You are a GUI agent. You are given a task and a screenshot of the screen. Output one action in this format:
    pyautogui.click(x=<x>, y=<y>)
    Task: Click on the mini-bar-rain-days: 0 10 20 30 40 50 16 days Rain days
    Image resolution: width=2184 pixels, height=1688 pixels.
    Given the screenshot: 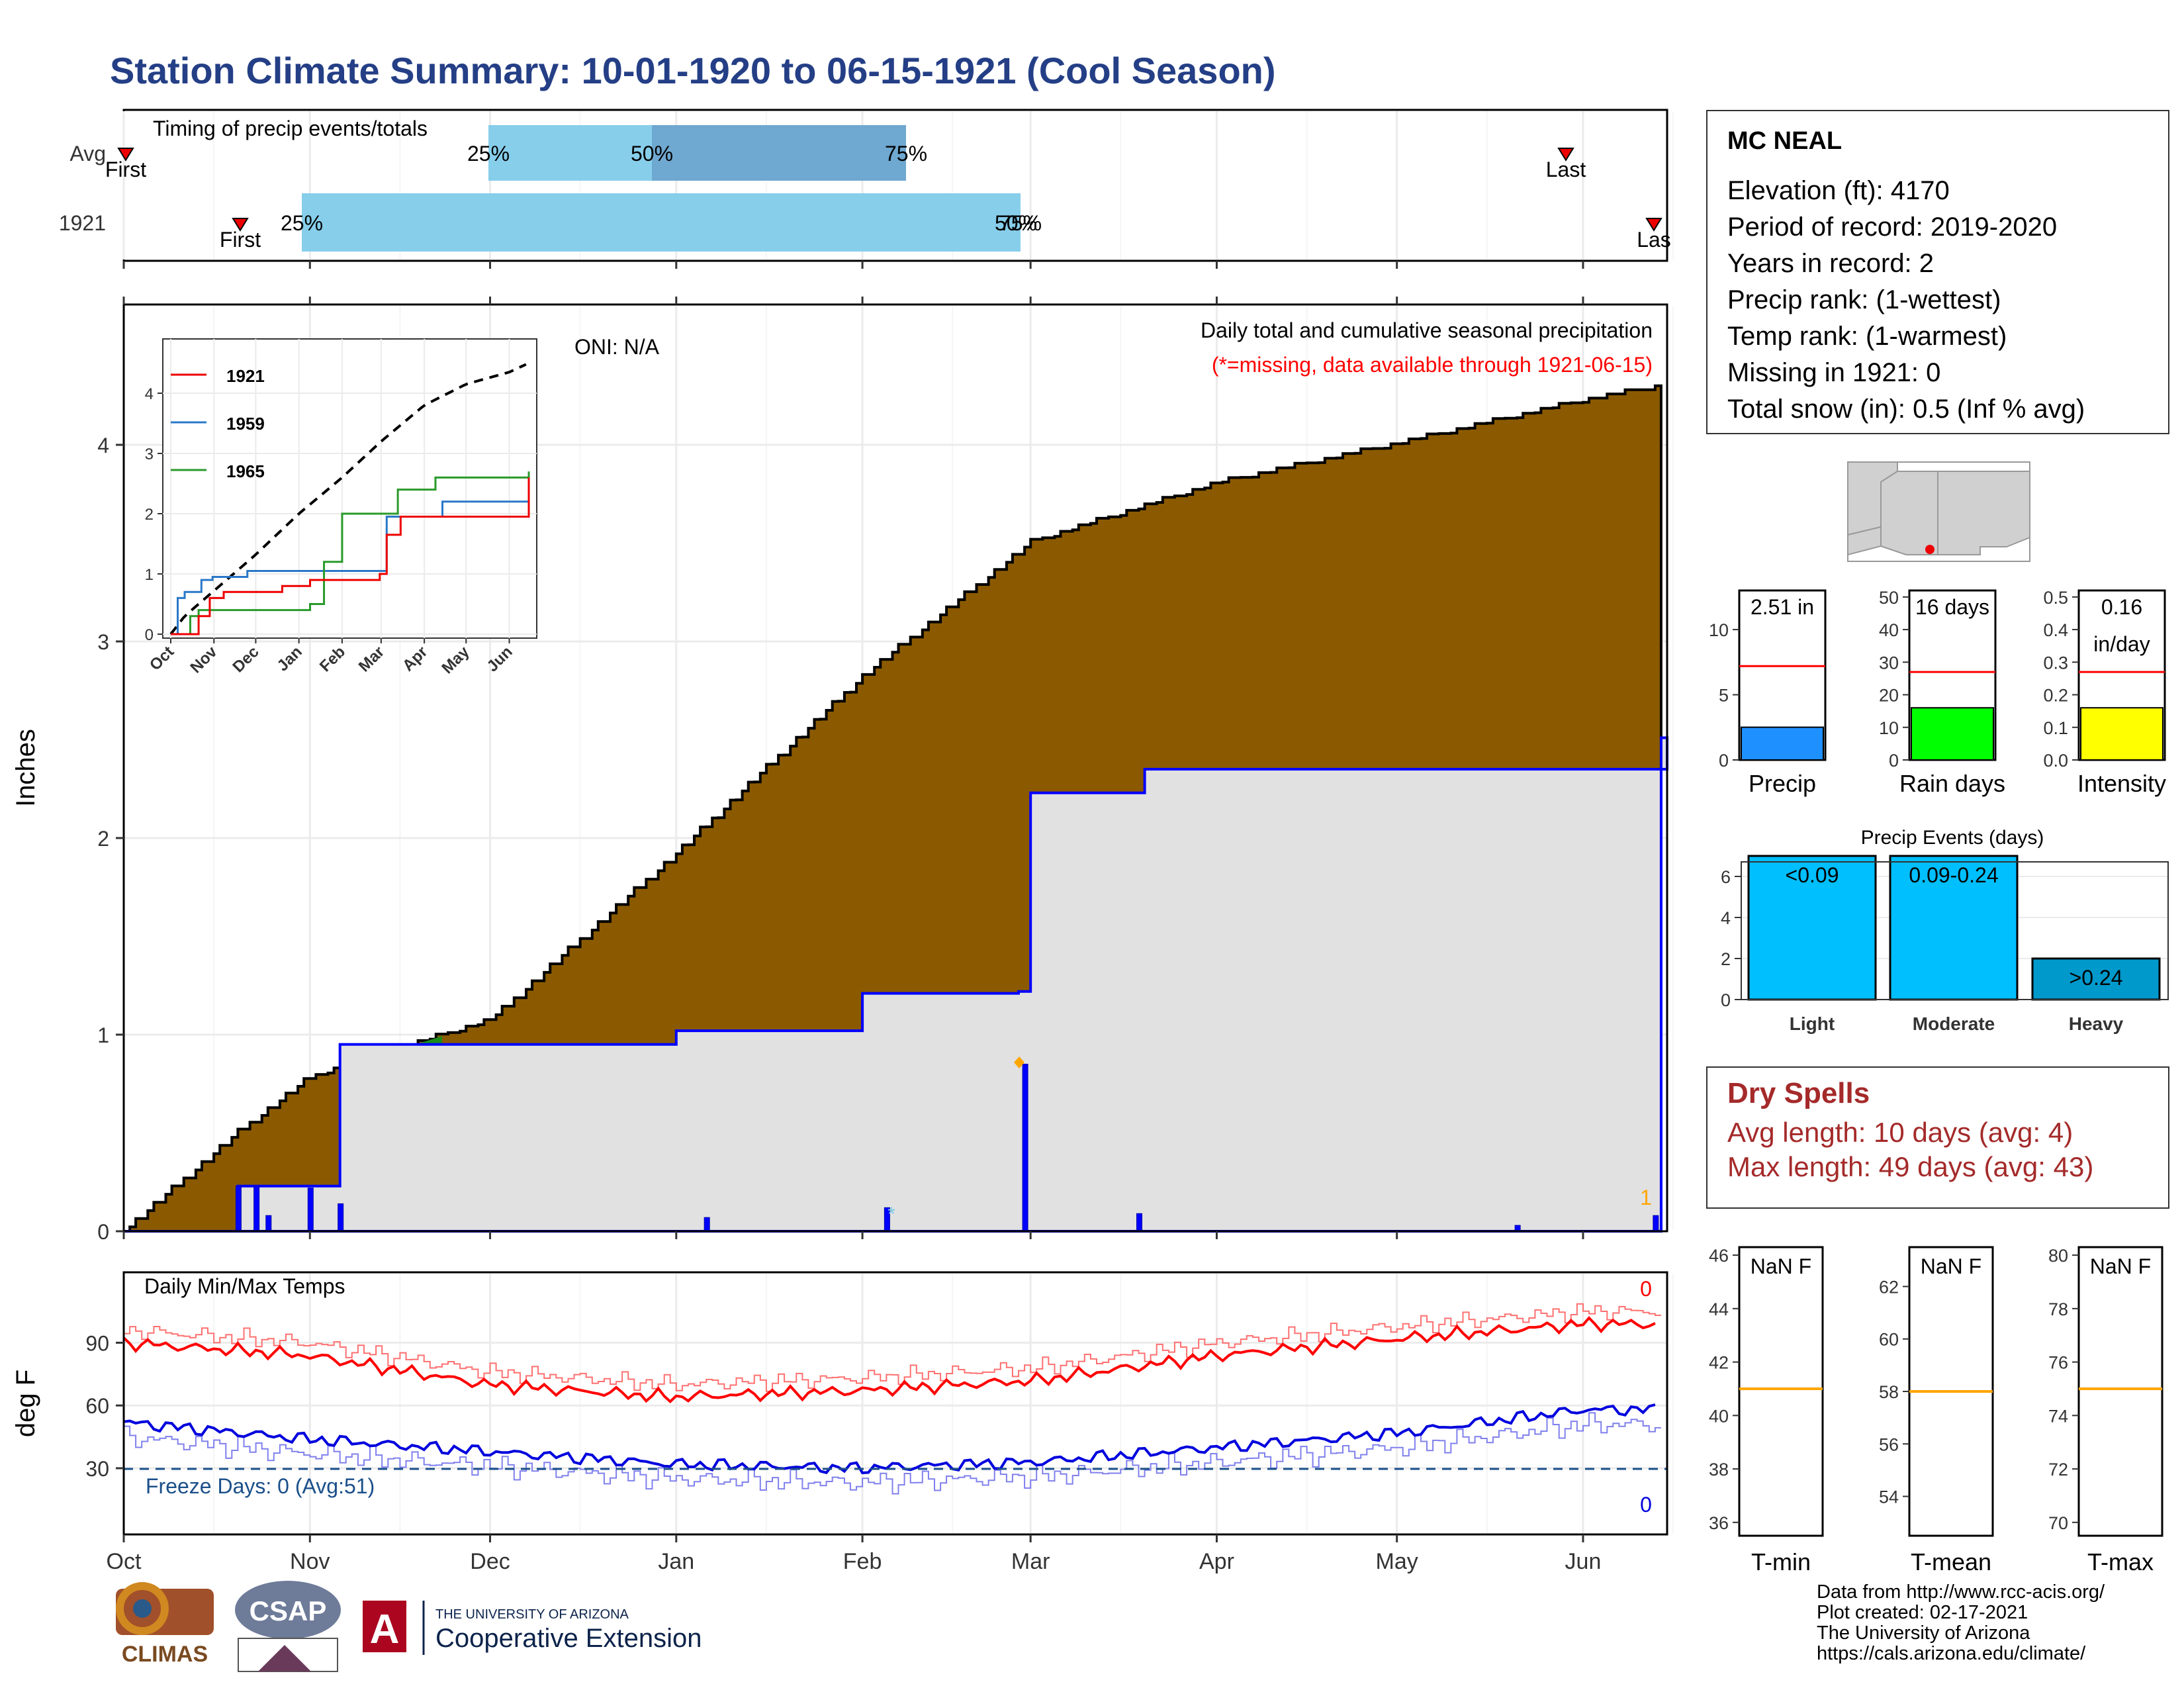 What is the action you would take?
    pyautogui.click(x=1942, y=692)
    